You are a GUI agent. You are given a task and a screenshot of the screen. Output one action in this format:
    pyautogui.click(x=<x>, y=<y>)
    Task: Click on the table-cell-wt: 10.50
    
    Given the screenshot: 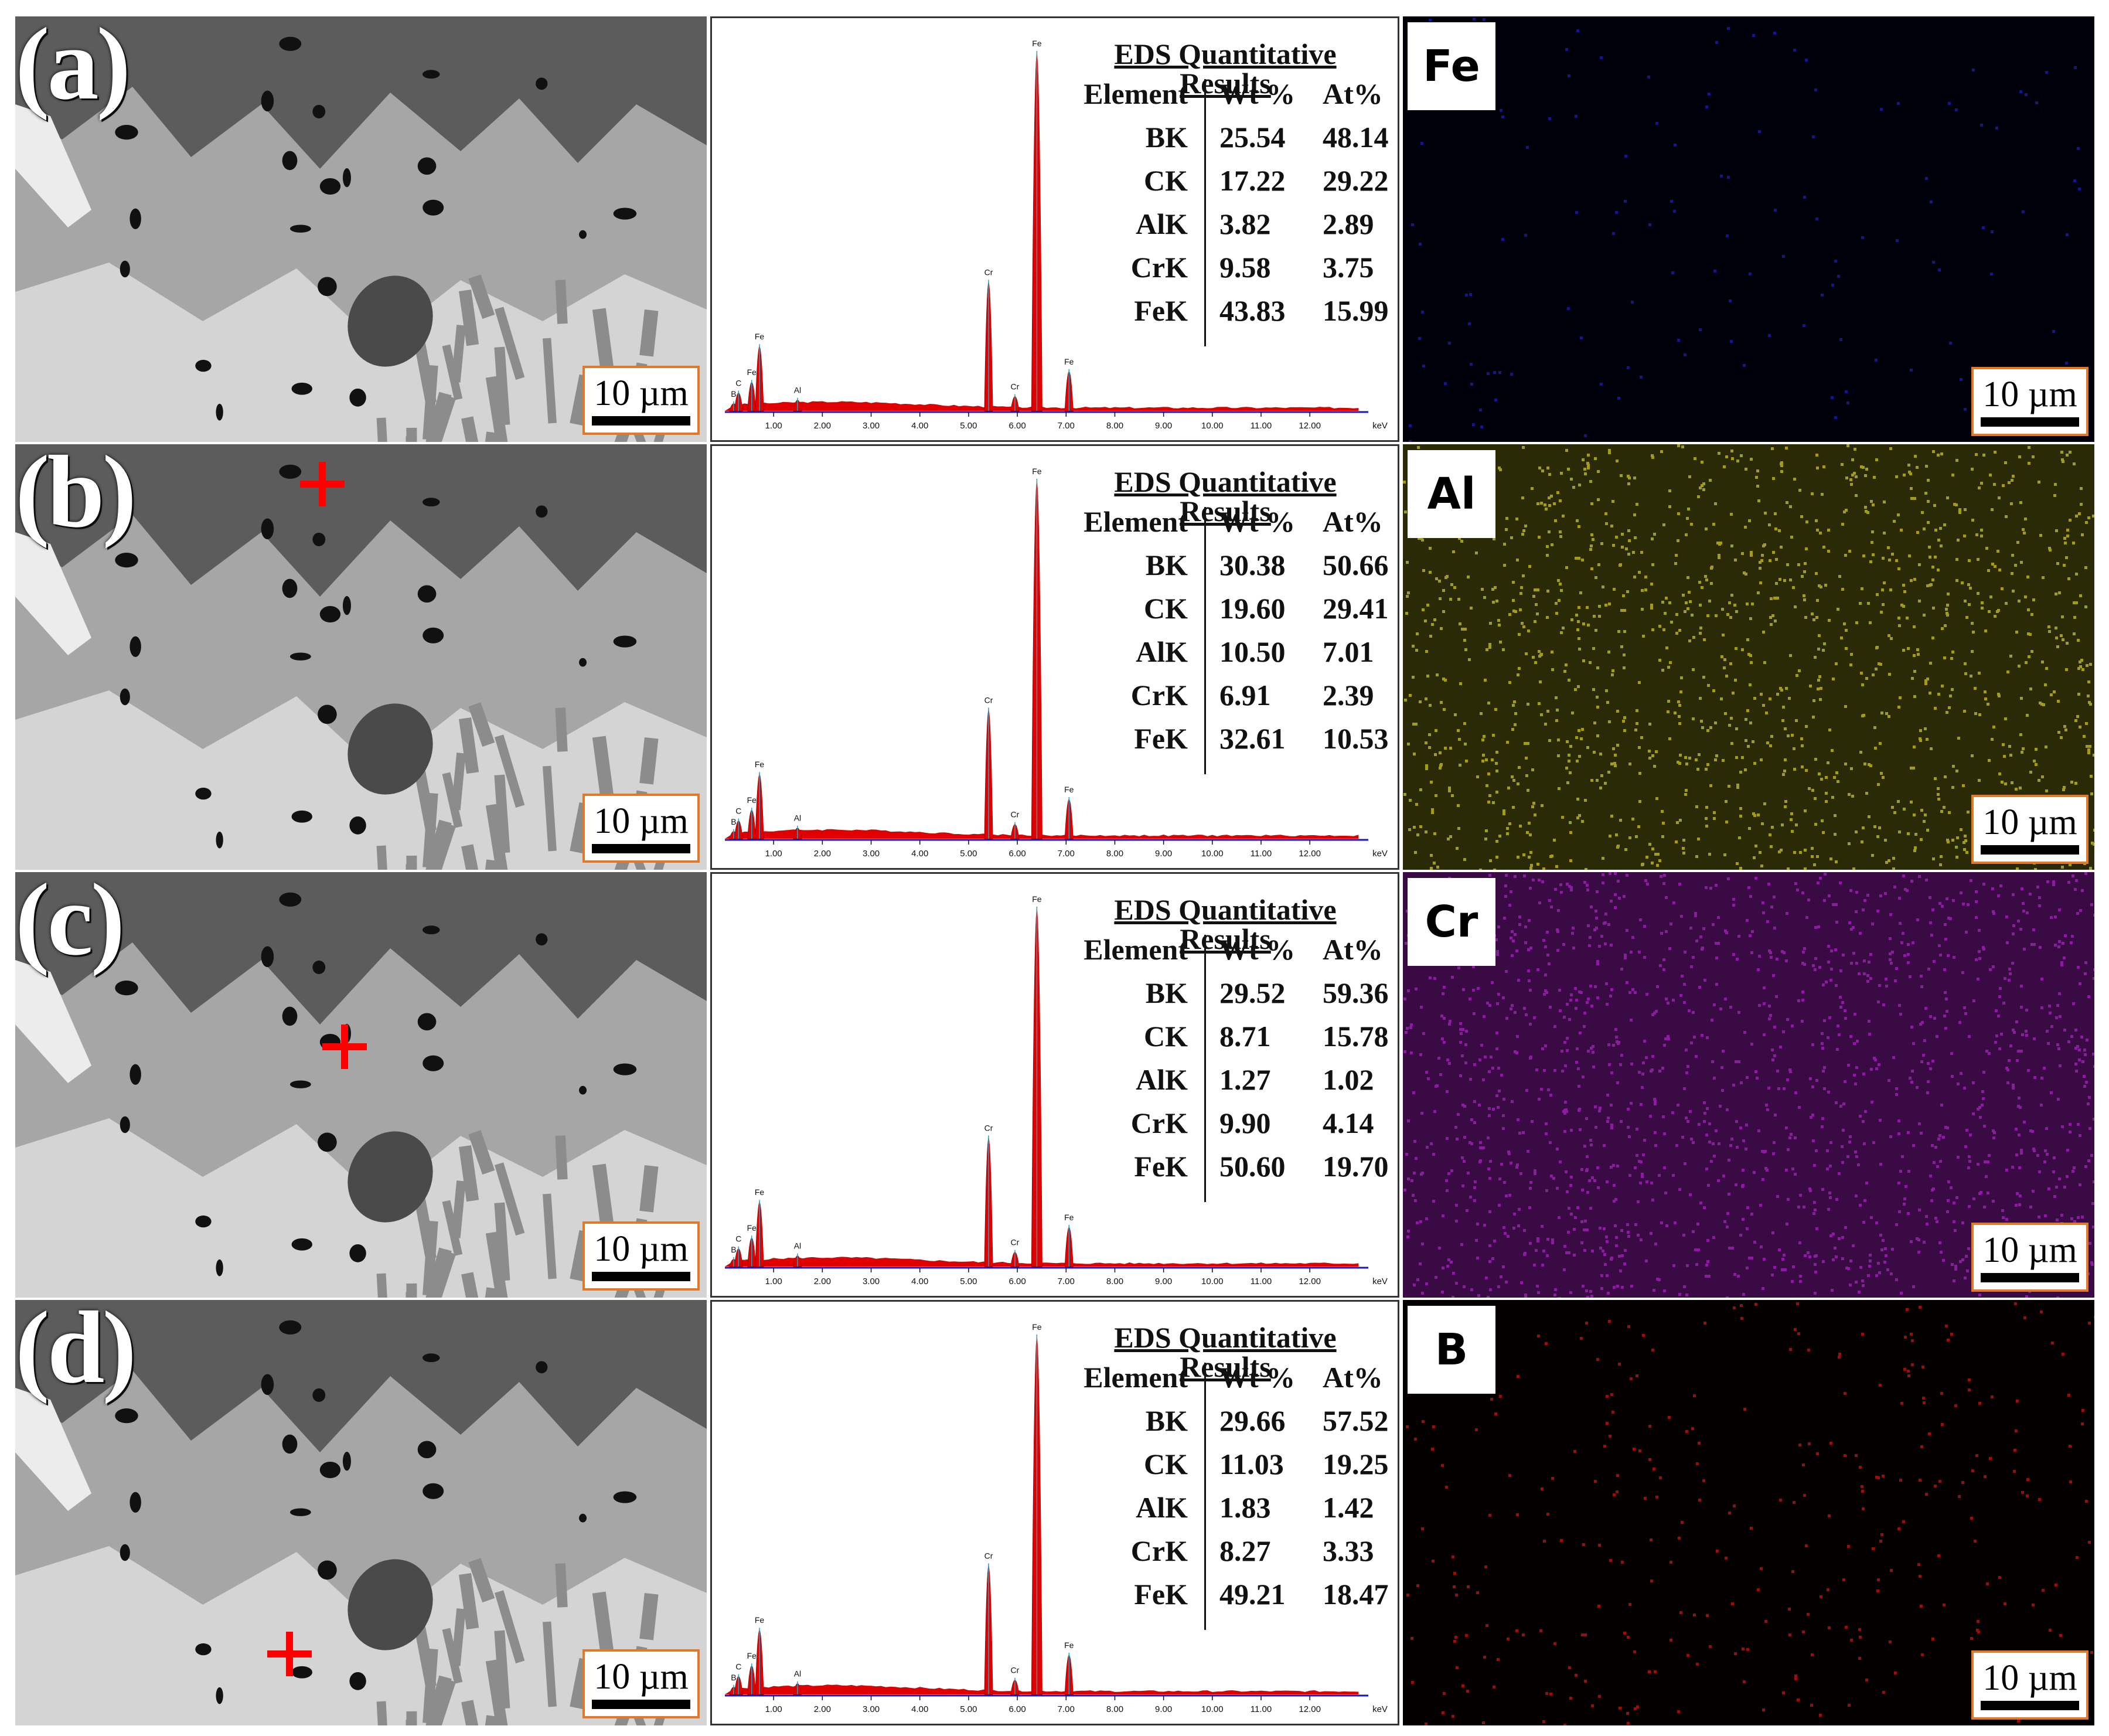 What is the action you would take?
    pyautogui.click(x=1252, y=651)
    